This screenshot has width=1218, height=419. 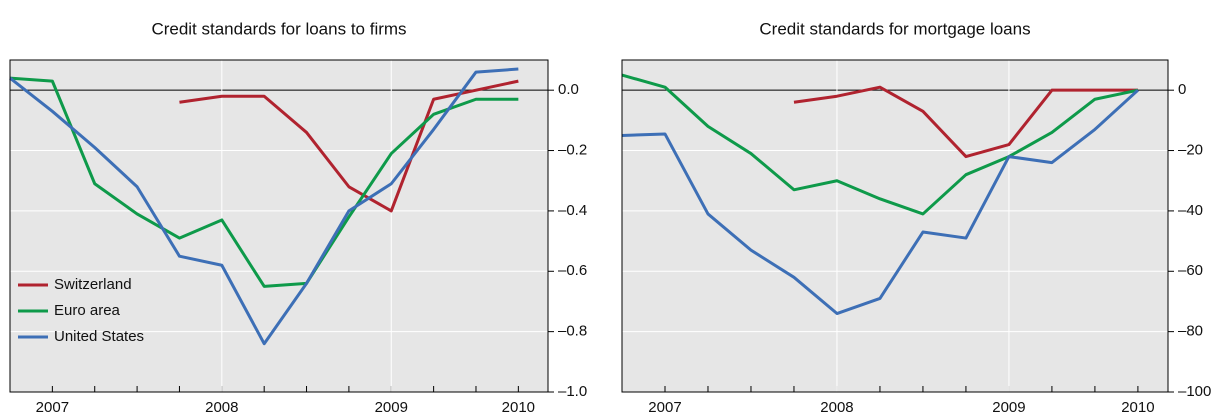 What do you see at coordinates (1190, 150) in the screenshot?
I see `y-tick-label: –20` at bounding box center [1190, 150].